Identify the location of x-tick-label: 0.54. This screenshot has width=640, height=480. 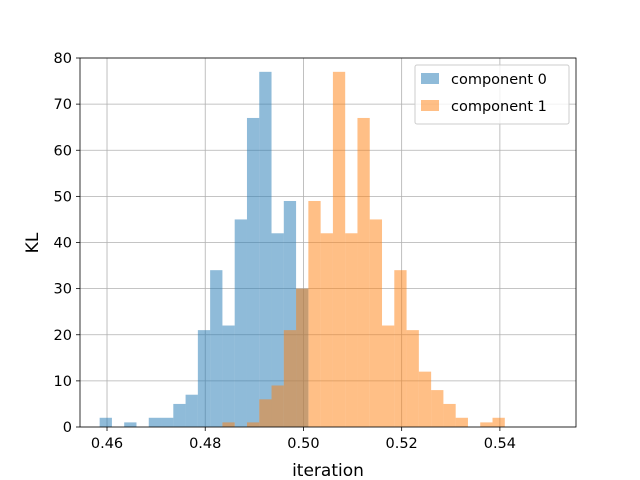
(500, 444).